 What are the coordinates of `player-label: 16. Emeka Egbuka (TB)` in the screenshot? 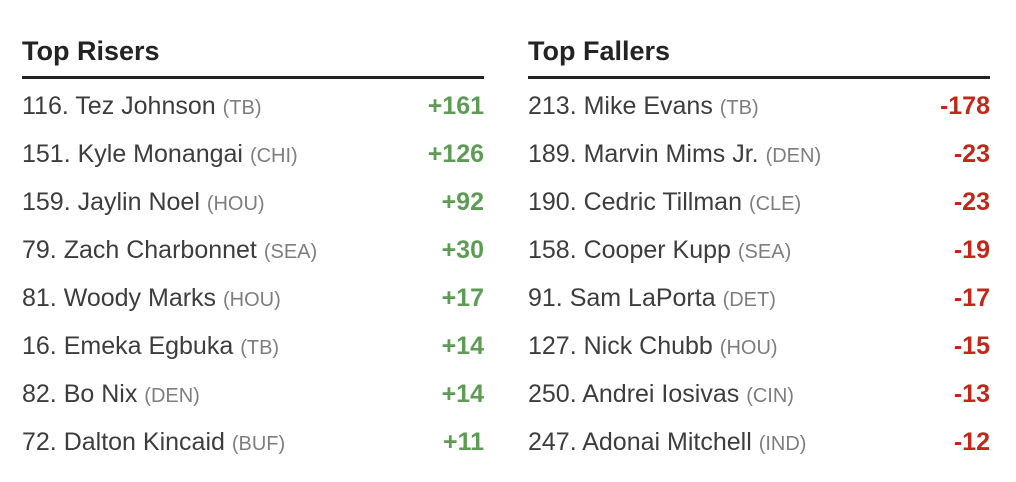 It's located at (150, 347).